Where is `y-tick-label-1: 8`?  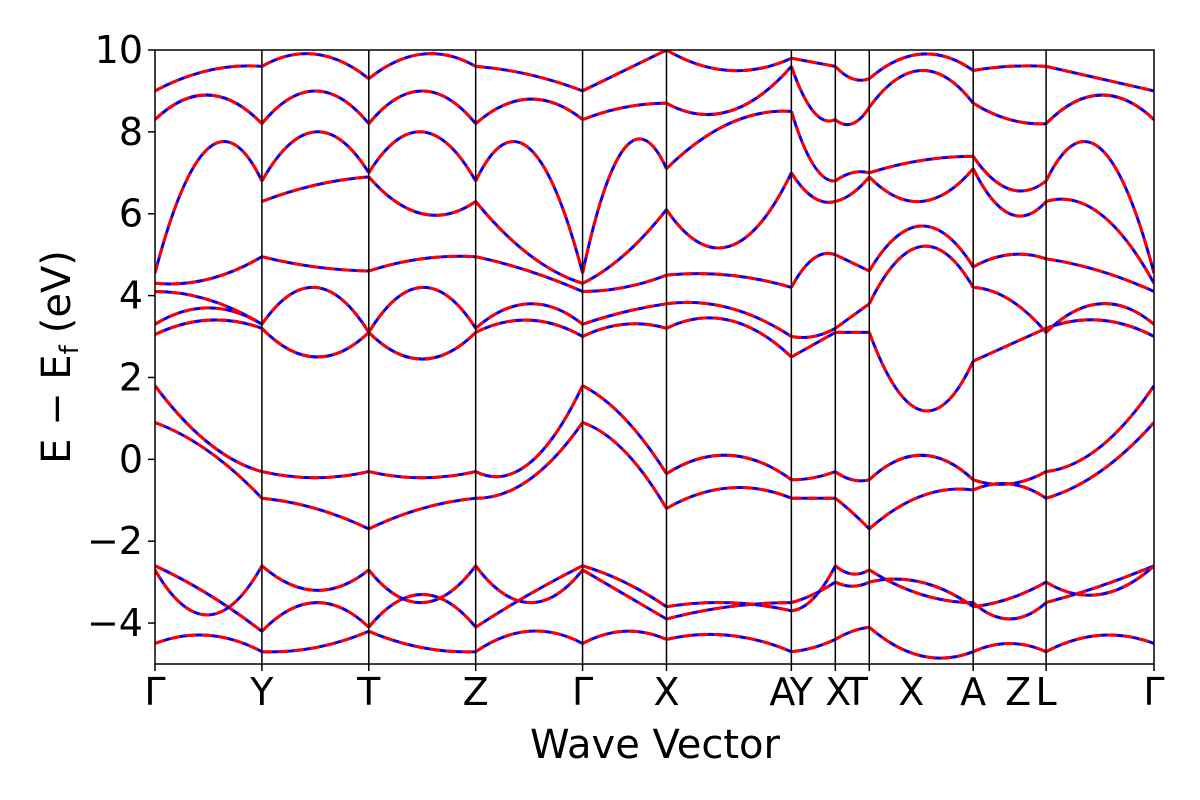
y-tick-label-1: 8 is located at coordinates (131, 132).